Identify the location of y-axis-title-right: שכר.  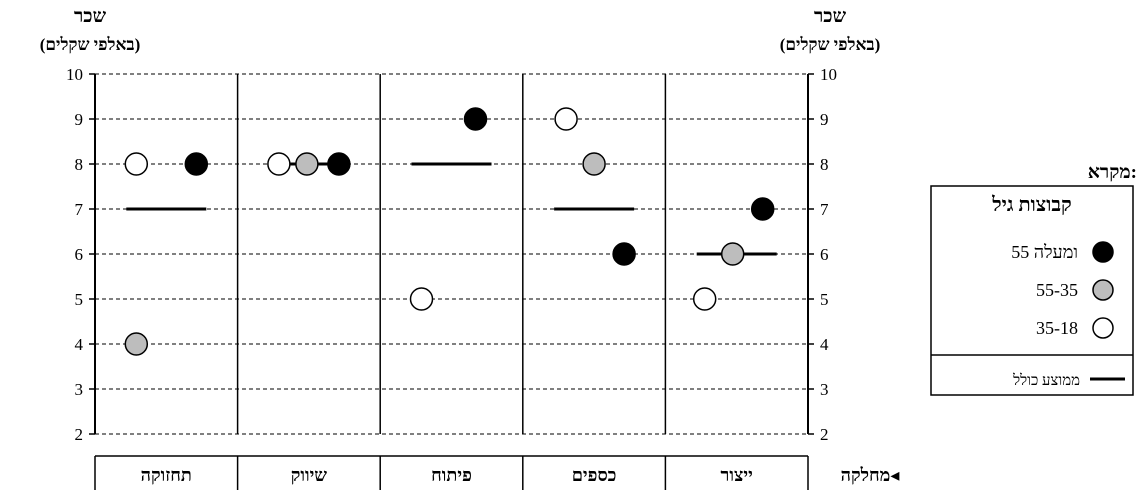
(830, 16).